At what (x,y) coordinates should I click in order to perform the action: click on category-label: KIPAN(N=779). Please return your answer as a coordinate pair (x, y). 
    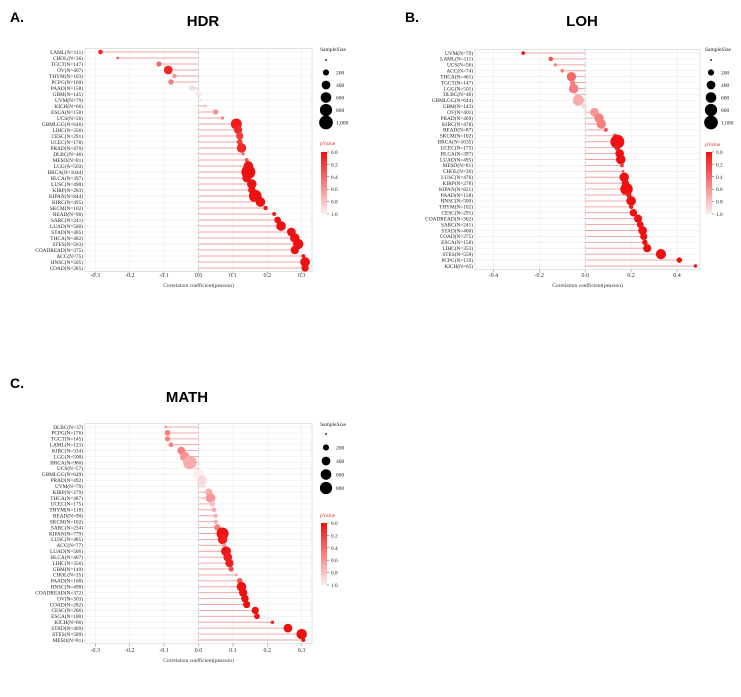
    Looking at the image, I should click on (66, 533).